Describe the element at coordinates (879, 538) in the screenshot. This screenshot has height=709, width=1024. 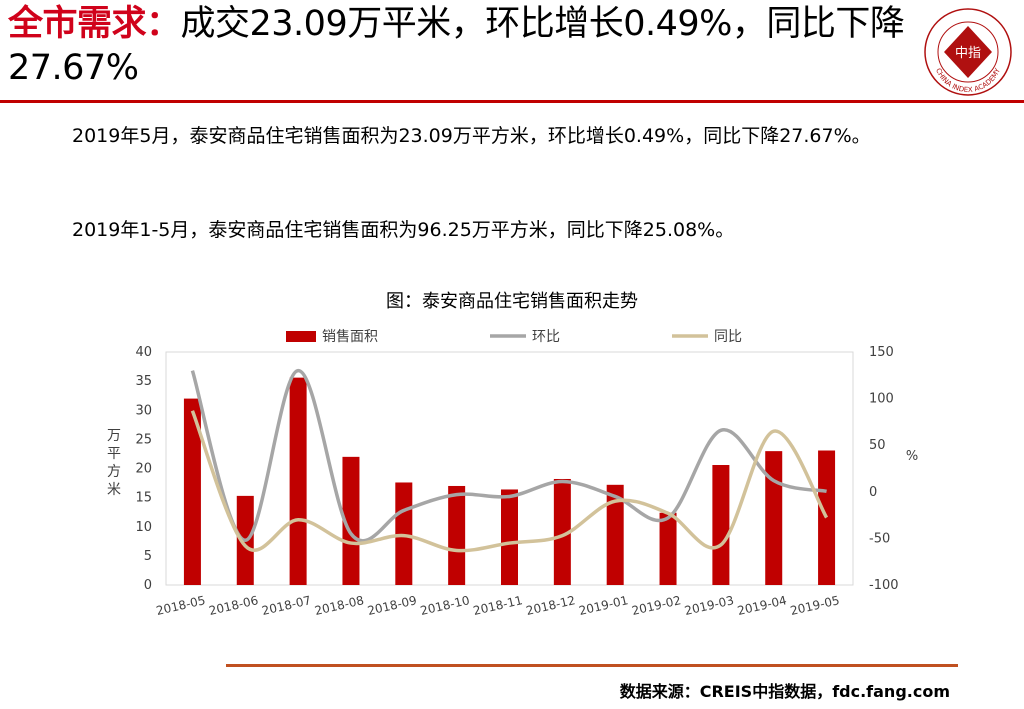
I see `y-right-tick-label: -50` at that location.